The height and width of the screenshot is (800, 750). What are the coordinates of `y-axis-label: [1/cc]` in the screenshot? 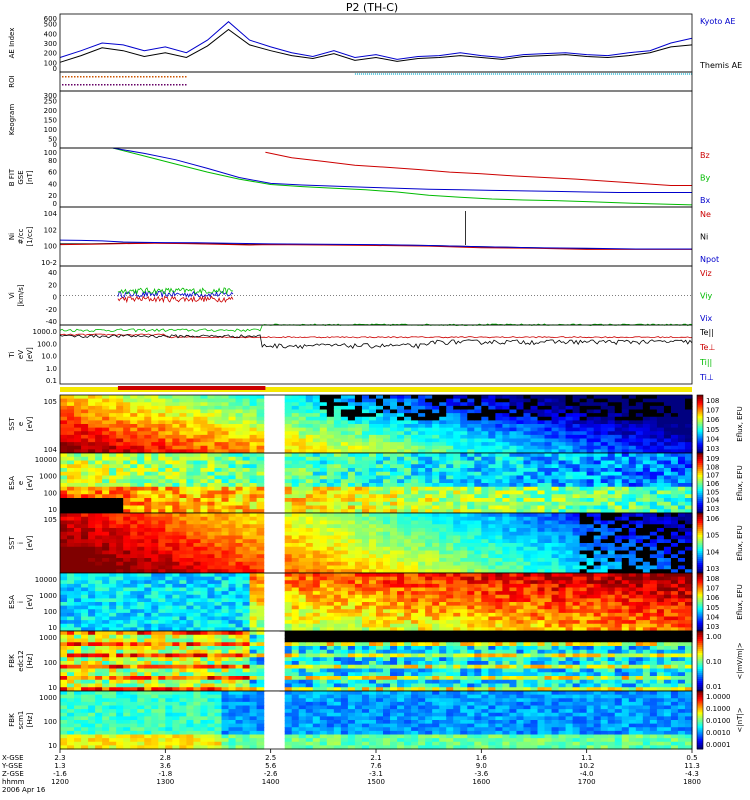 It's located at (30, 236).